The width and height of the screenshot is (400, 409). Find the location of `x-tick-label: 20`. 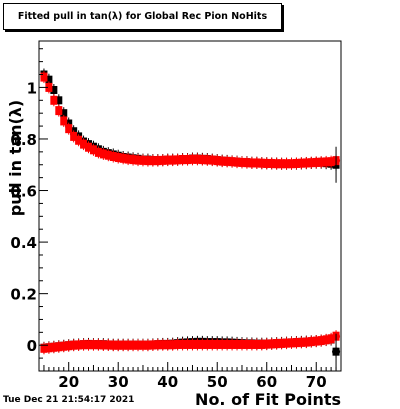

x-tick-label: 20 is located at coordinates (68, 382).